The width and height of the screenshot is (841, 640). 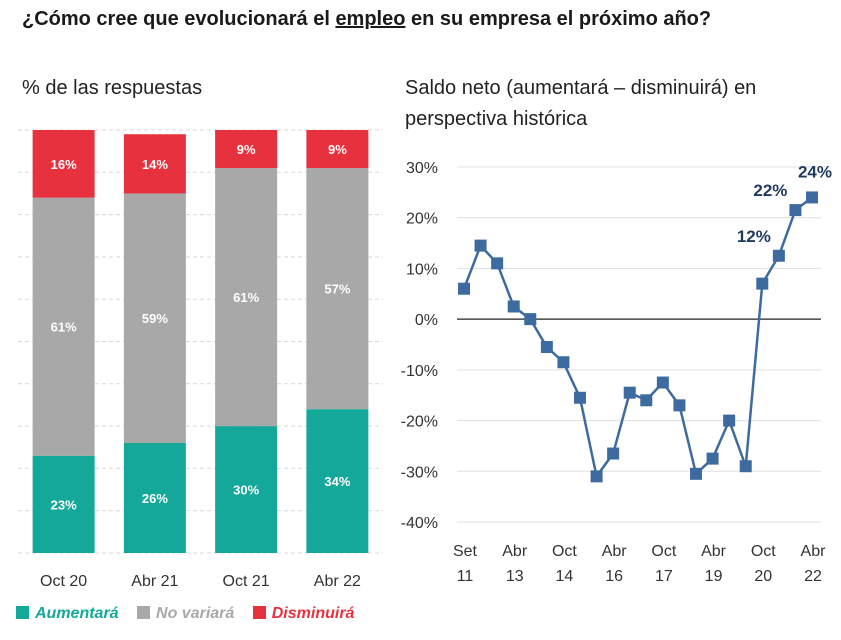 I want to click on x-tick-label: 14, so click(x=565, y=576).